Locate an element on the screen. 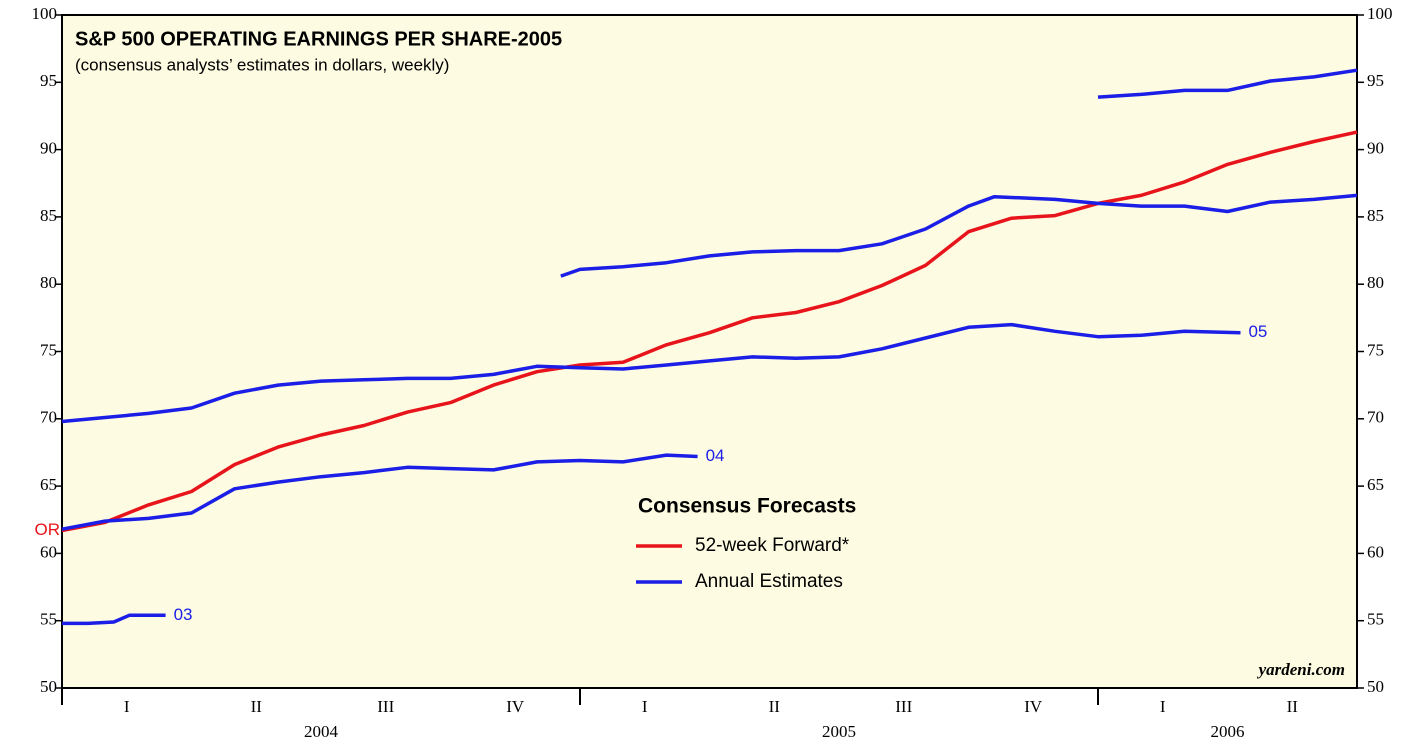 This screenshot has width=1425, height=744. line-label: 04 is located at coordinates (715, 455).